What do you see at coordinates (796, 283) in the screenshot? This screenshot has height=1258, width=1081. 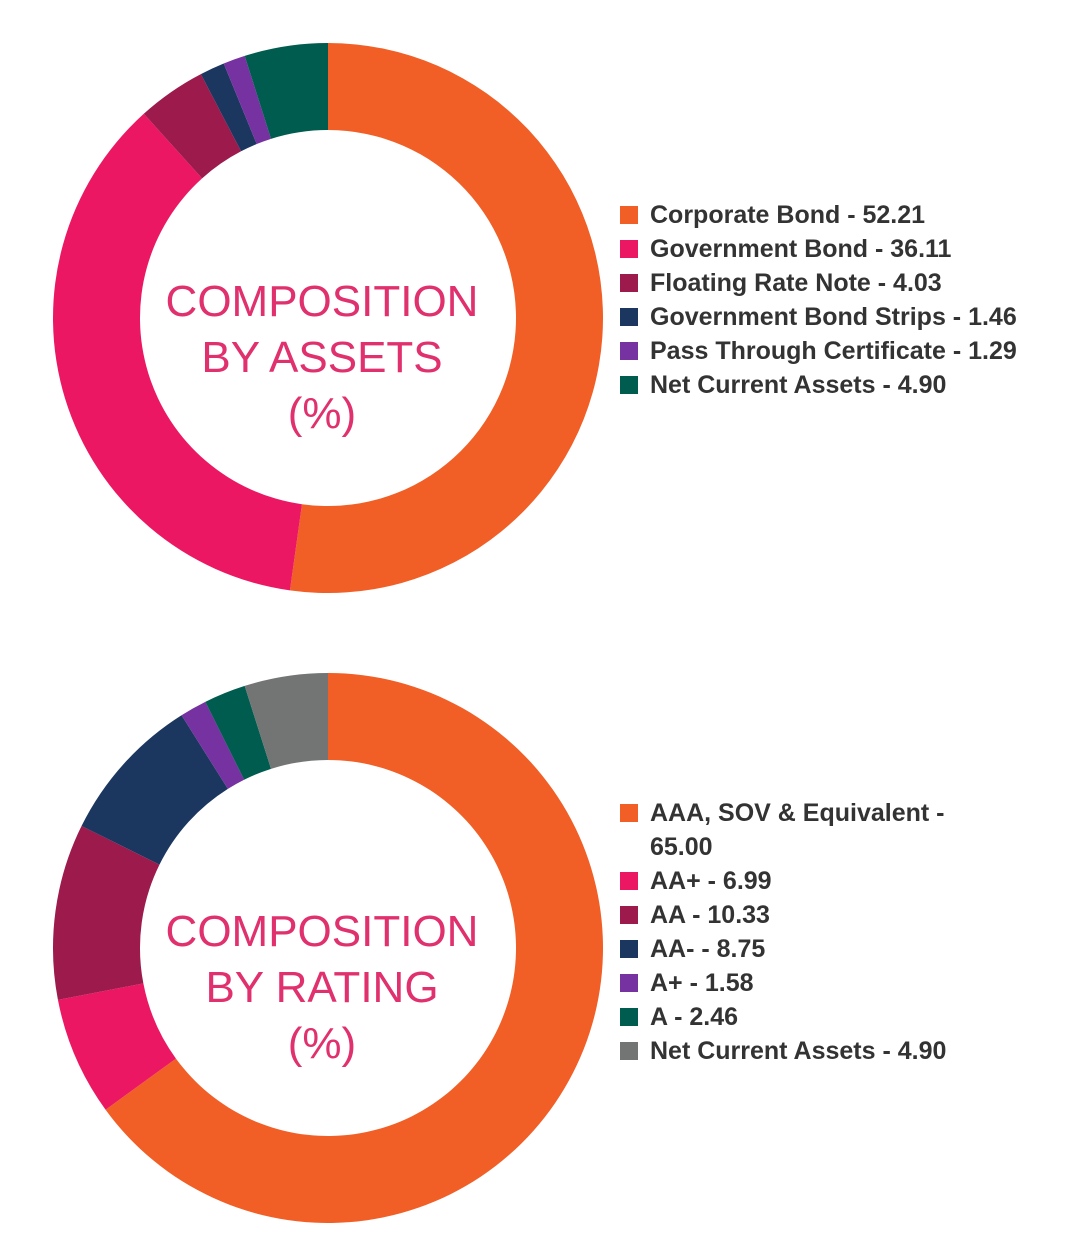 I see `assets-legend-label: Floating Rate Note - 4.03` at bounding box center [796, 283].